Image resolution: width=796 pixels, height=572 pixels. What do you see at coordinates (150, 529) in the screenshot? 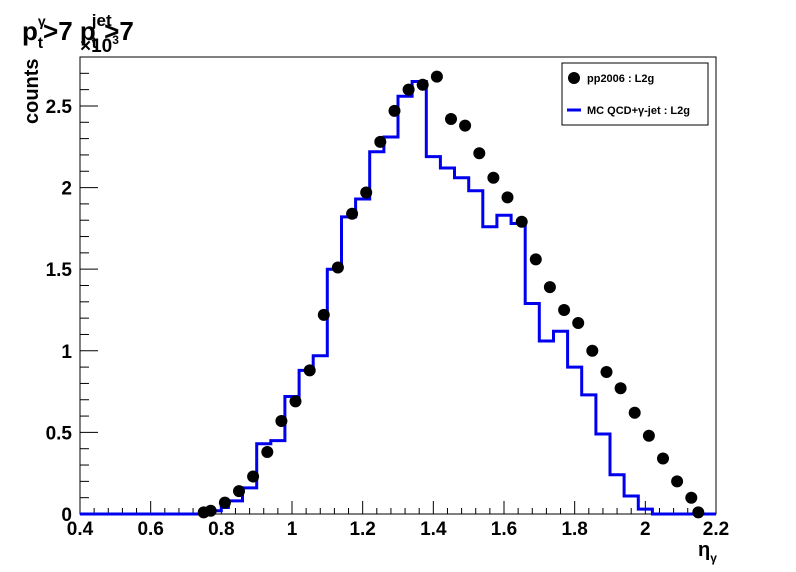
I see `x-tick-label: 0.6` at bounding box center [150, 529].